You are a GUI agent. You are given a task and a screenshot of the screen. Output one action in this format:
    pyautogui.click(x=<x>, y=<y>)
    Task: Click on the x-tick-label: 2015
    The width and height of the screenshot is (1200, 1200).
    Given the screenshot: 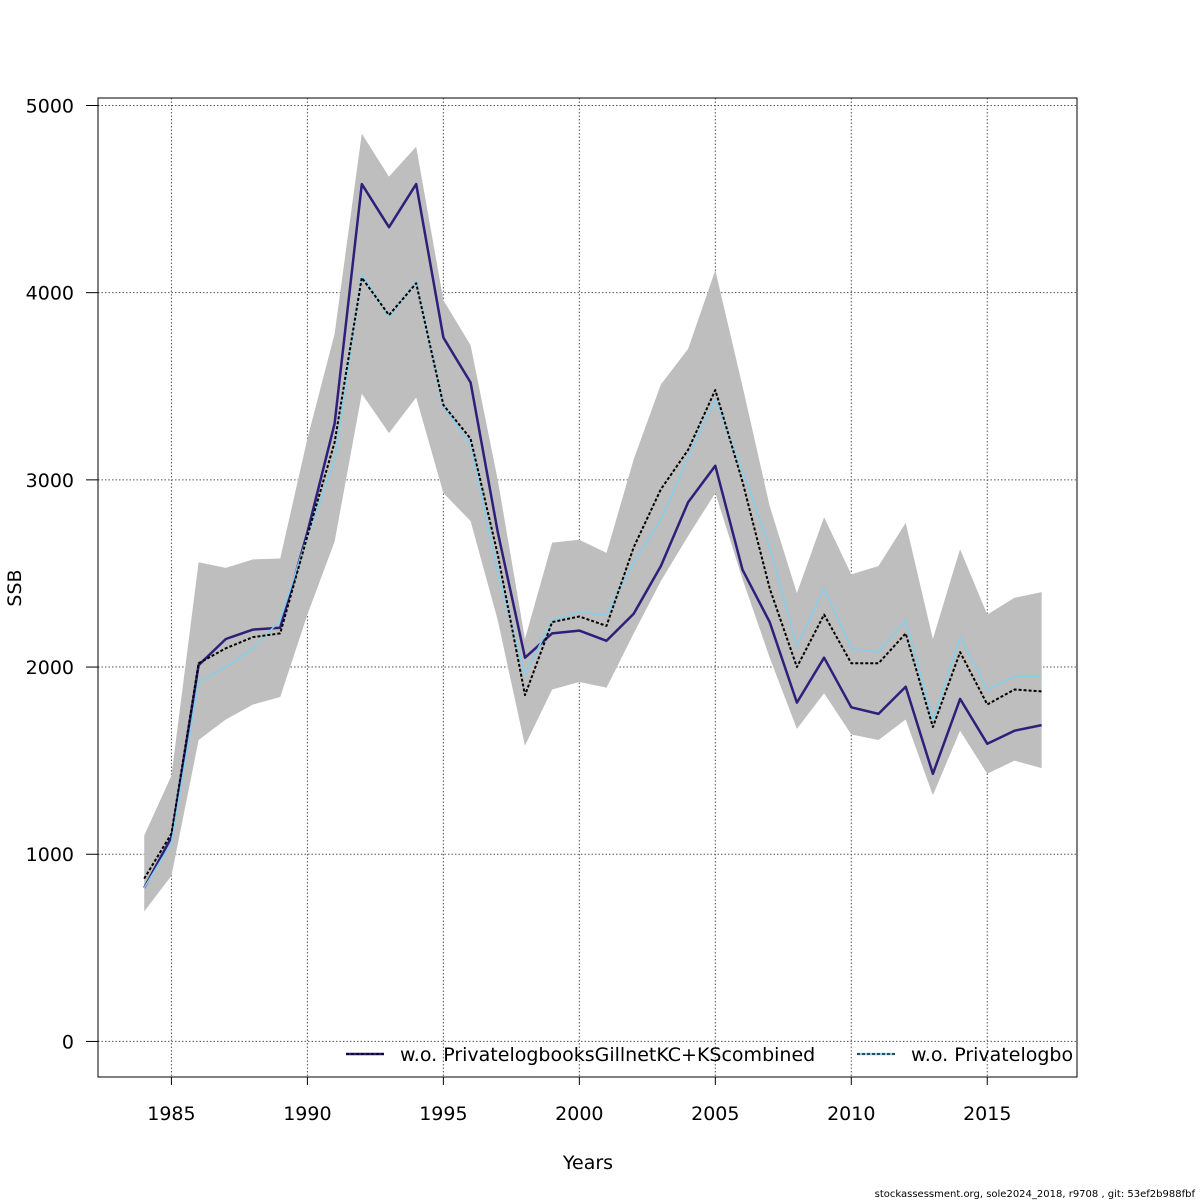 What is the action you would take?
    pyautogui.click(x=987, y=1114)
    